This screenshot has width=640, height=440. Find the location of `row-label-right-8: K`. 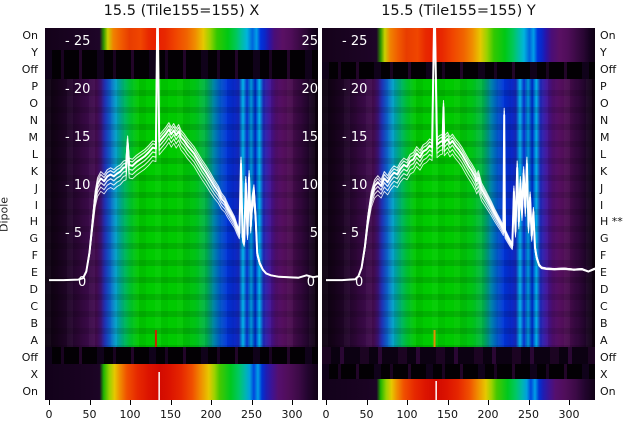

row-label-right-8: K is located at coordinates (604, 171).